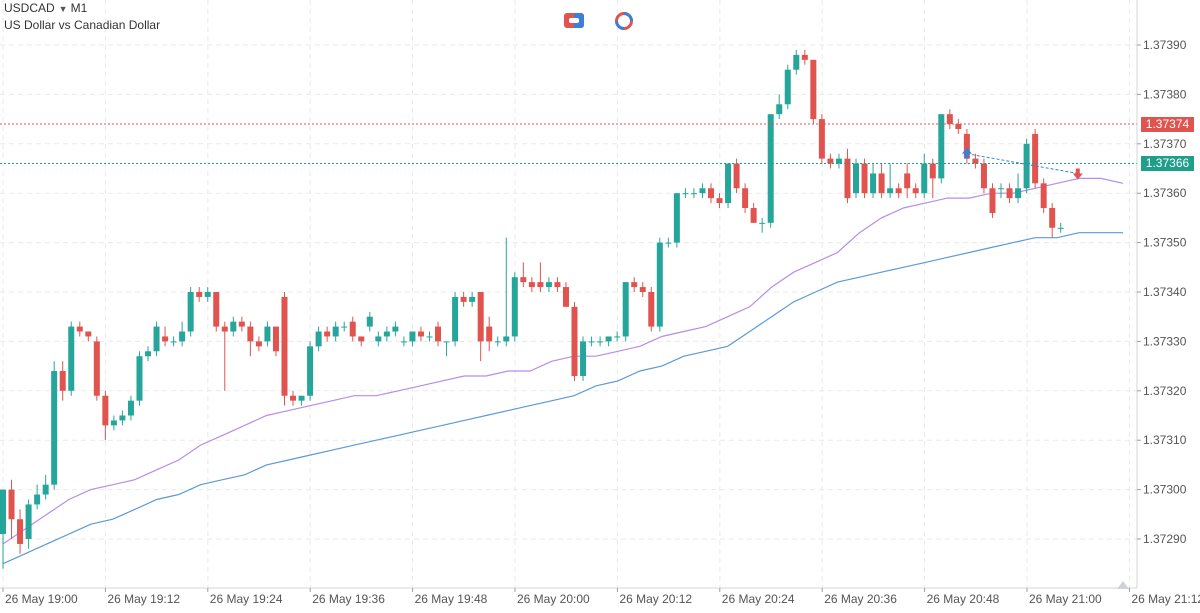 The height and width of the screenshot is (613, 1200). Describe the element at coordinates (1123, 585) in the screenshot. I see `scroll-to-end-icon` at that location.